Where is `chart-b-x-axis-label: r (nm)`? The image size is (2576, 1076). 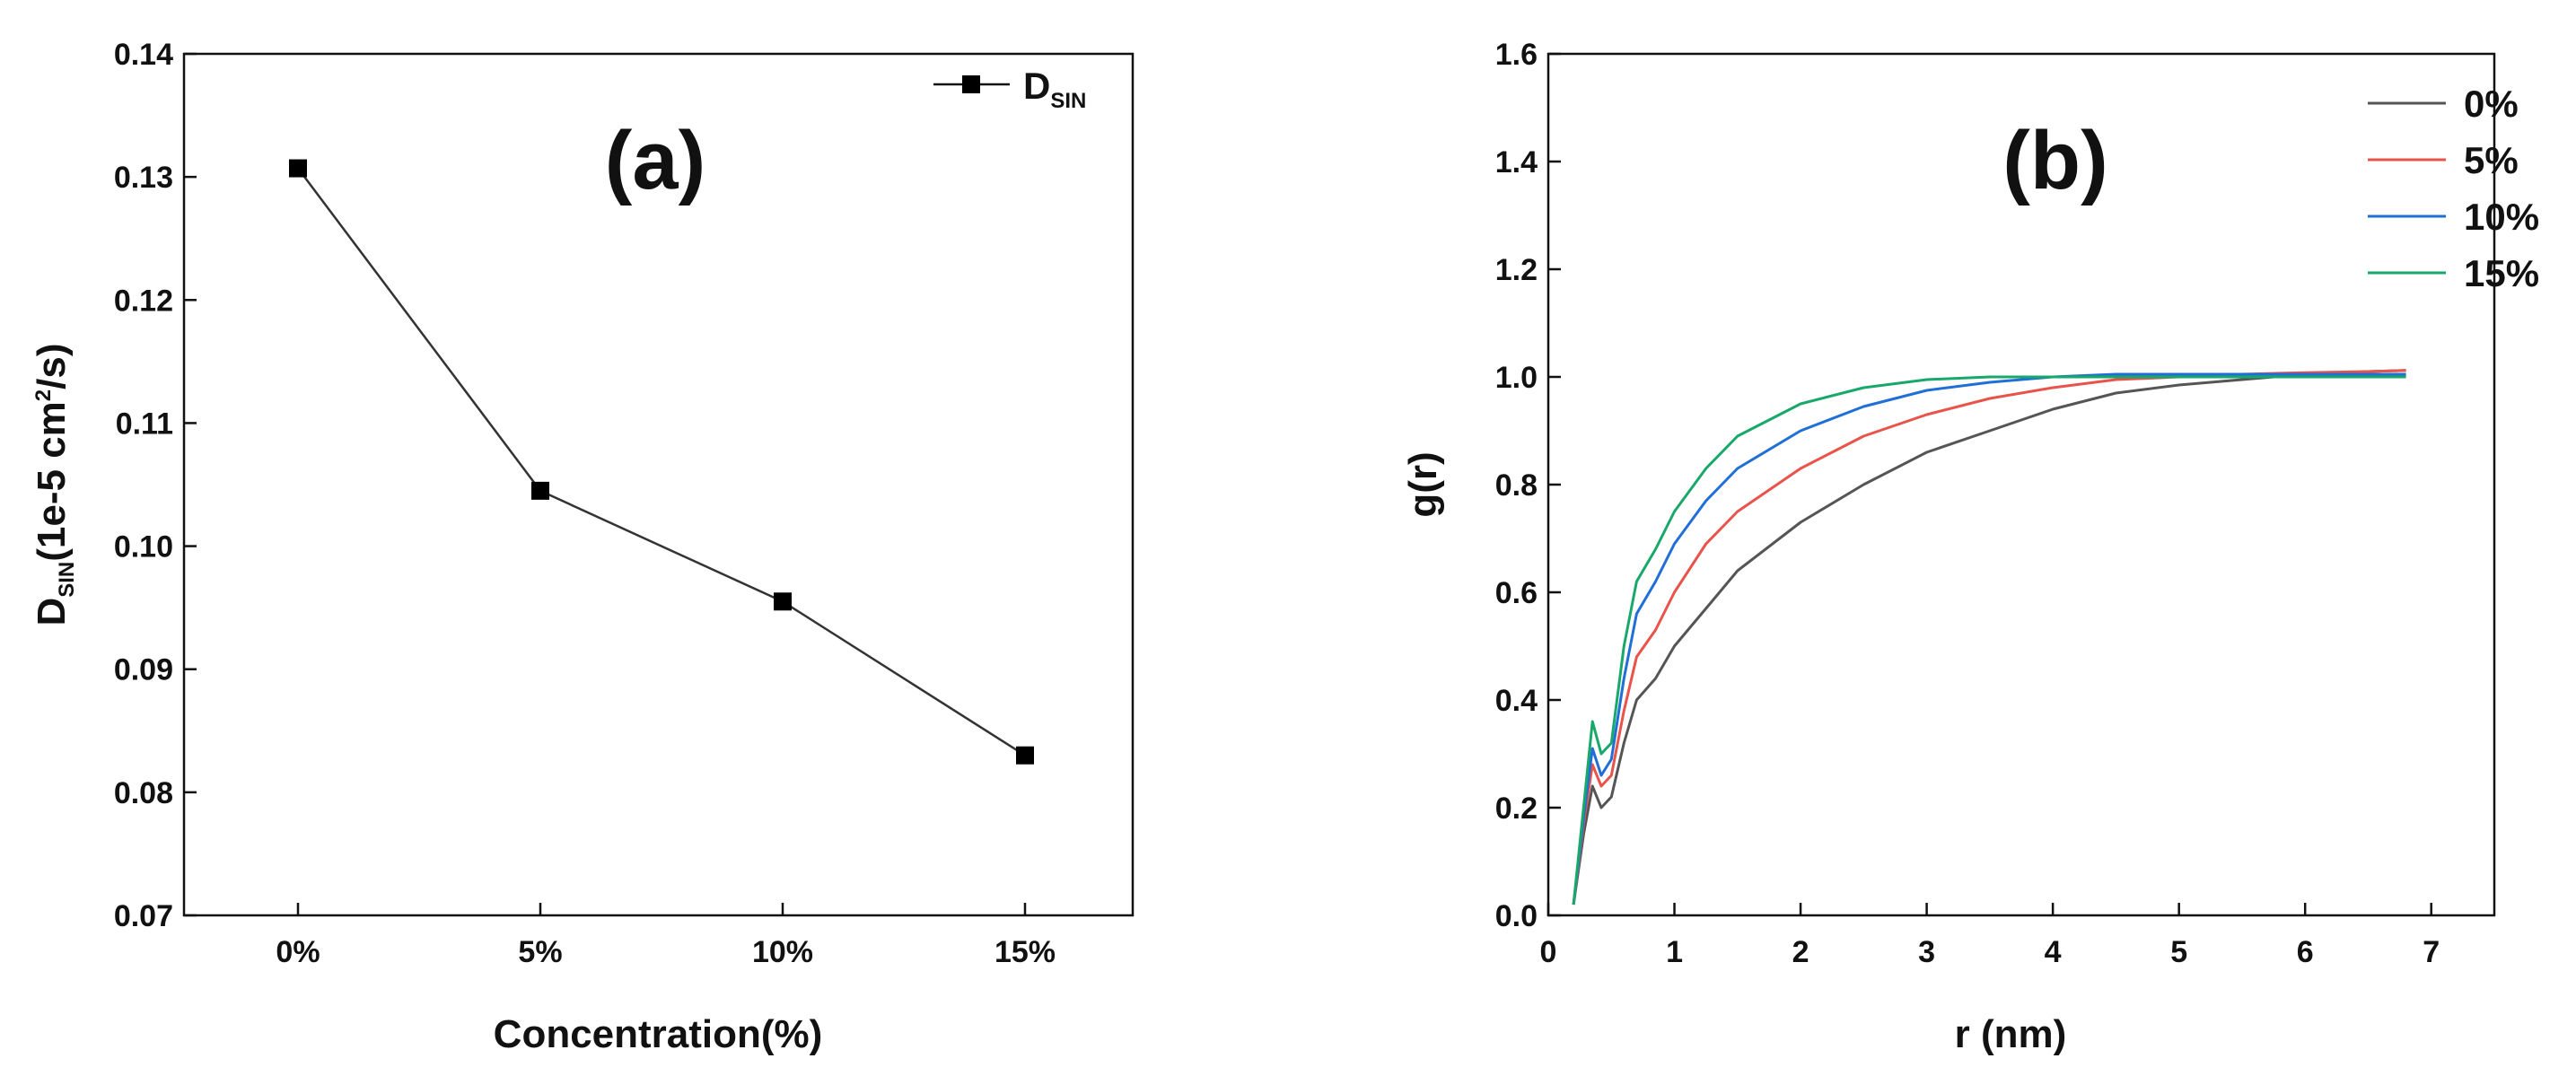
chart-b-x-axis-label: r (nm) is located at coordinates (2011, 1034).